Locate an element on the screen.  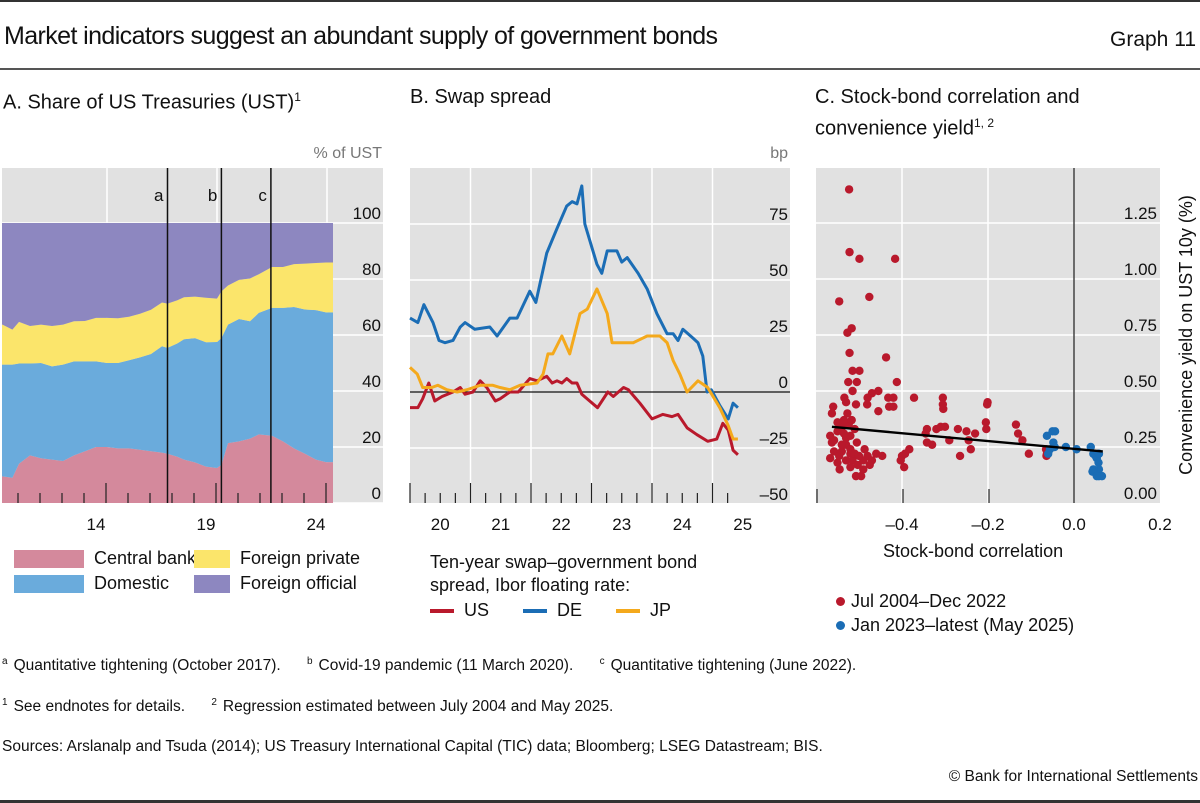
legend-item-foreign-official: Foreign official is located at coordinates (275, 583).